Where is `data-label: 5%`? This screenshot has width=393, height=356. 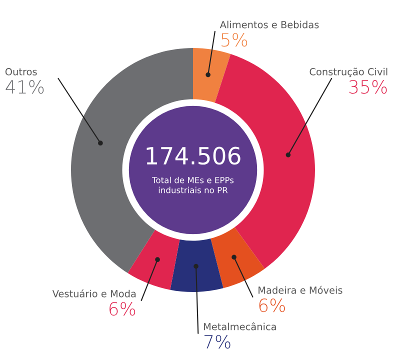 data-label: 5% is located at coordinates (235, 39).